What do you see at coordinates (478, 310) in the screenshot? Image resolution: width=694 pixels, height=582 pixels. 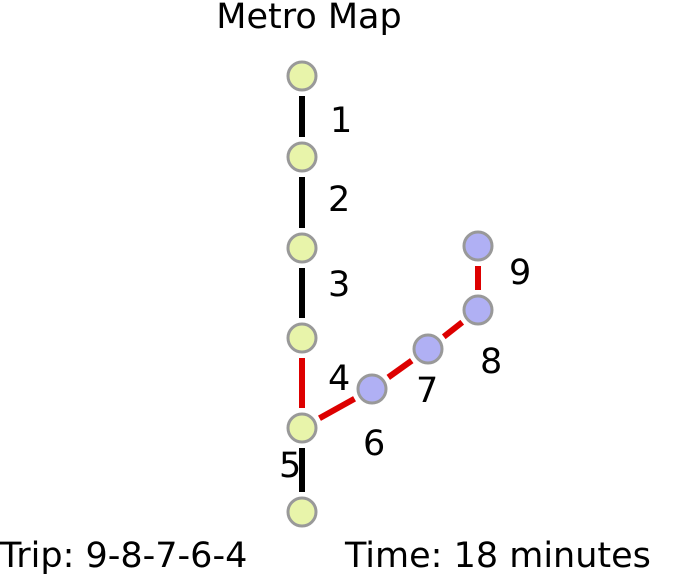 I see `station-s9` at bounding box center [478, 310].